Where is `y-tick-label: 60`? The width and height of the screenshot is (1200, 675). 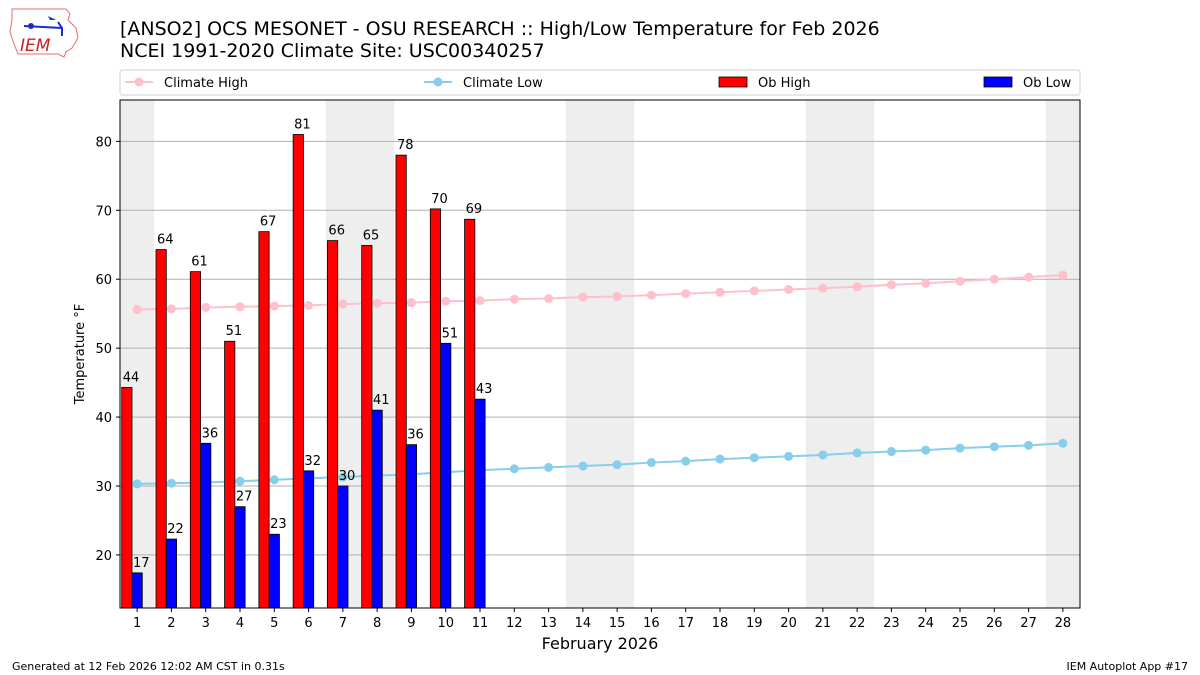 y-tick-label: 60 is located at coordinates (103, 280).